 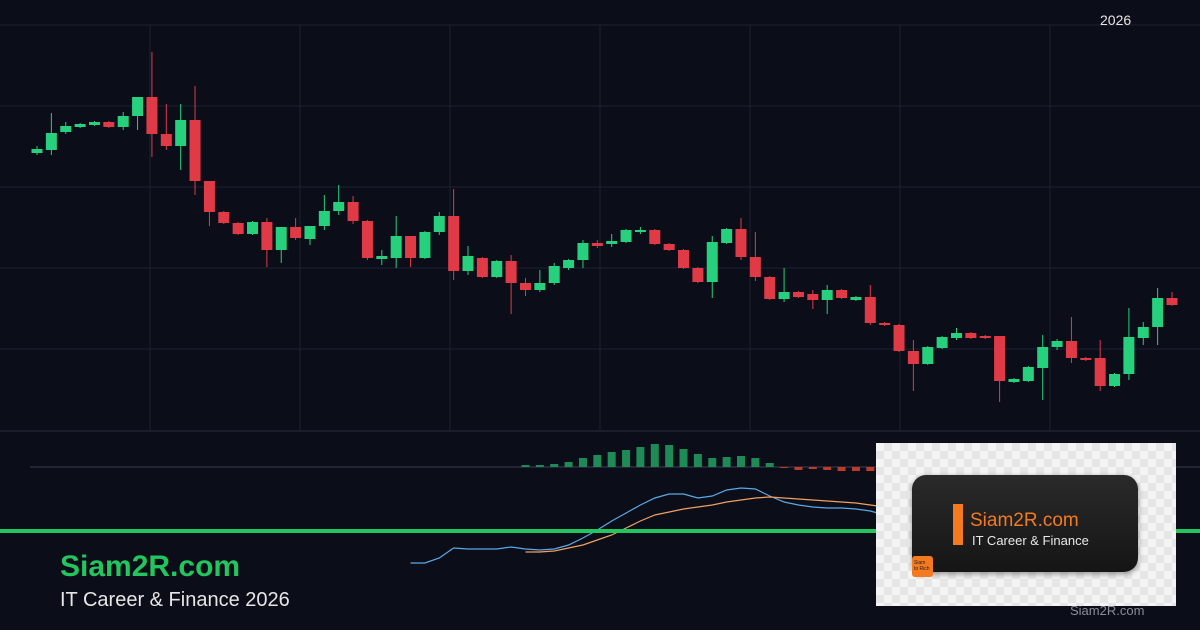 I want to click on logo-subtitle: IT Career & Finance, so click(x=1030, y=540).